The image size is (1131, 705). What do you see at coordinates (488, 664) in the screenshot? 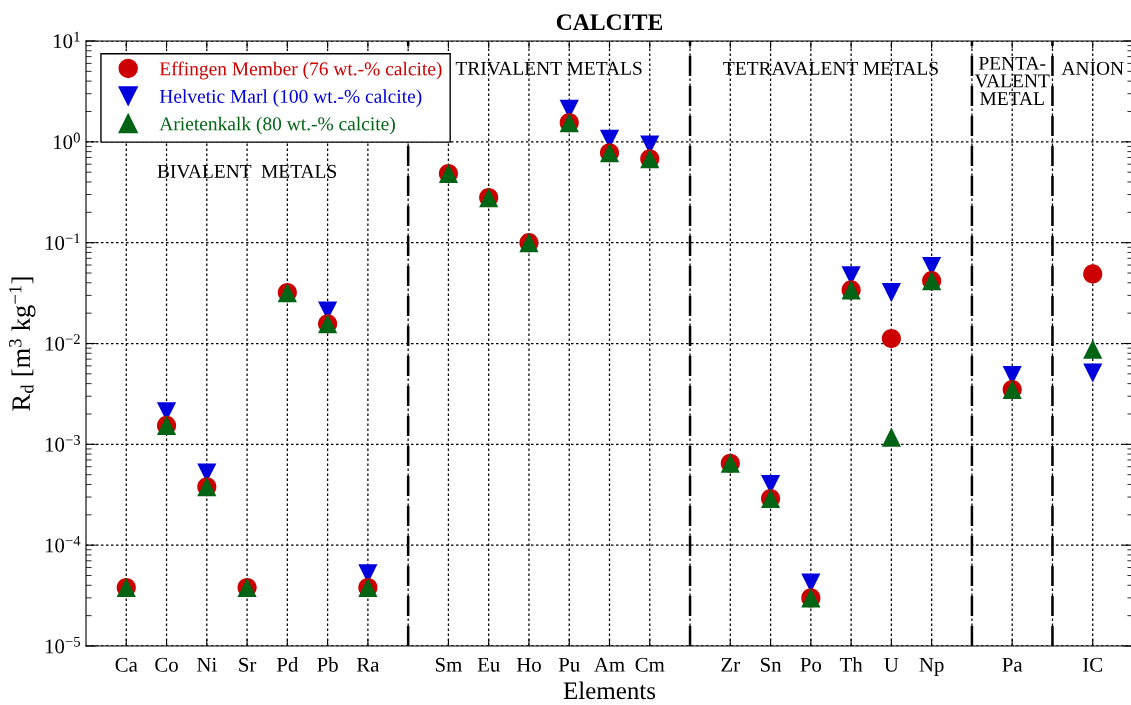
I see `x-tick-label: Eu` at bounding box center [488, 664].